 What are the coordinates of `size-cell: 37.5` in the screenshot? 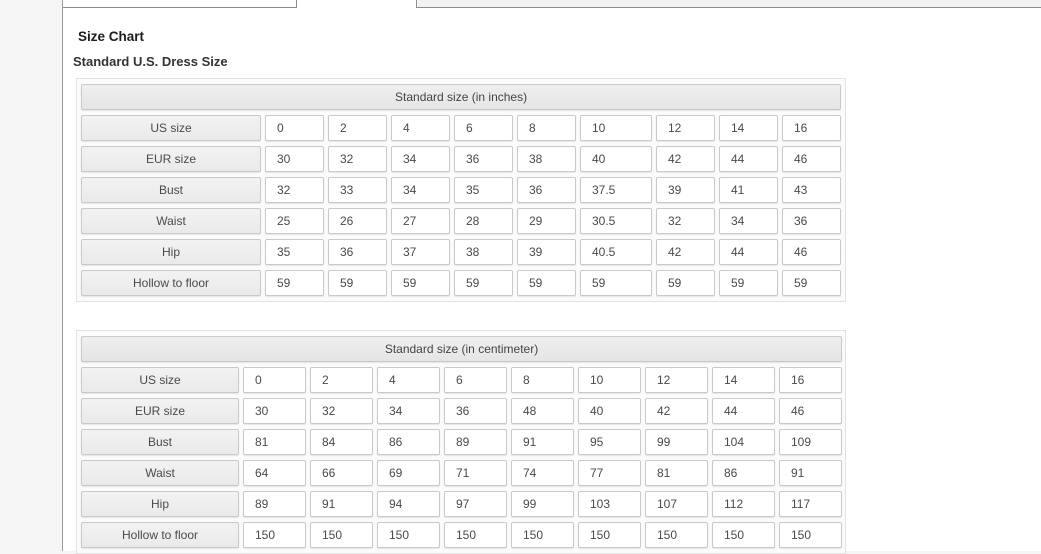 It's located at (616, 190).